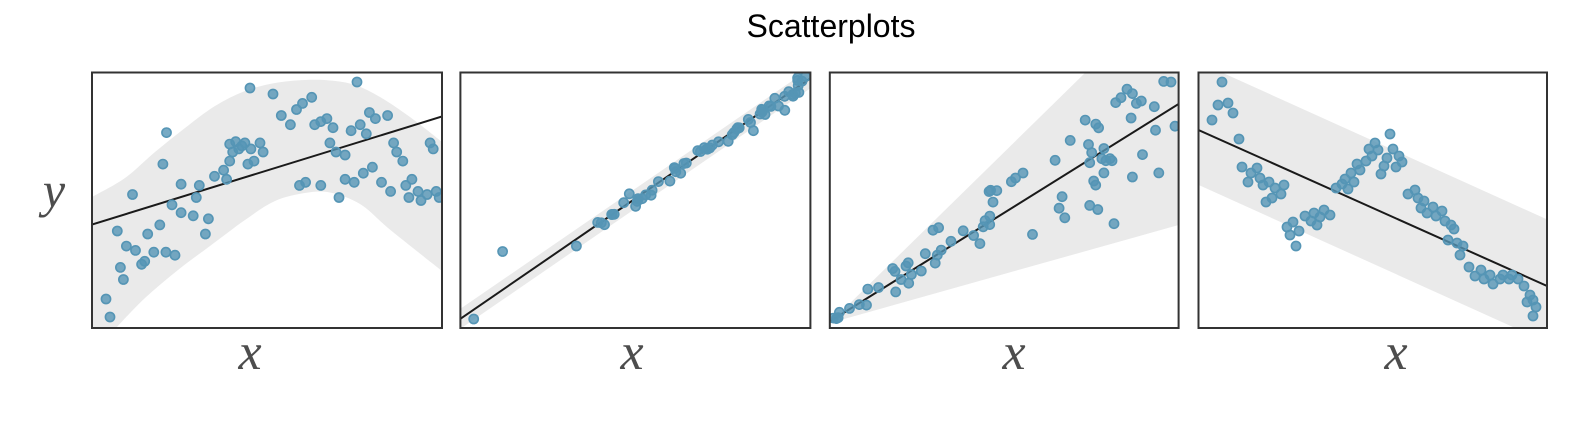 Image resolution: width=1584 pixels, height=433 pixels. What do you see at coordinates (52, 190) in the screenshot?
I see `svg-text: y` at bounding box center [52, 190].